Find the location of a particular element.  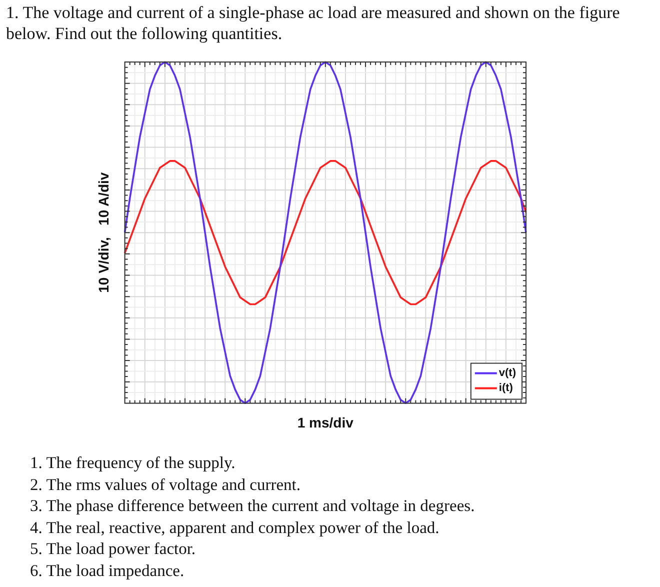

text: 5. The load power factor. is located at coordinates (113, 549).